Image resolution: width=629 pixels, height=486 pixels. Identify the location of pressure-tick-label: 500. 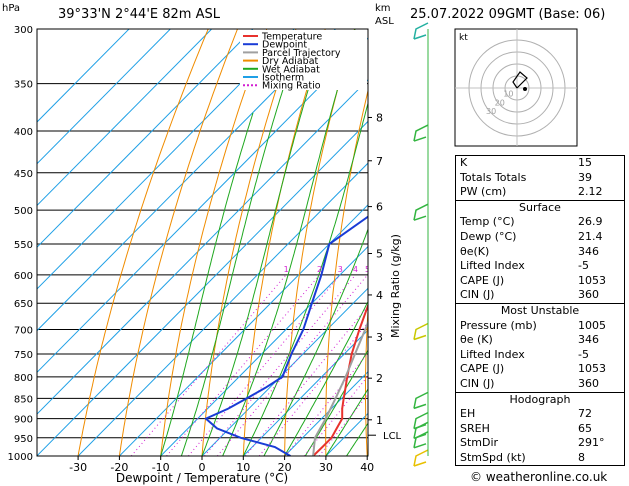
(23, 211).